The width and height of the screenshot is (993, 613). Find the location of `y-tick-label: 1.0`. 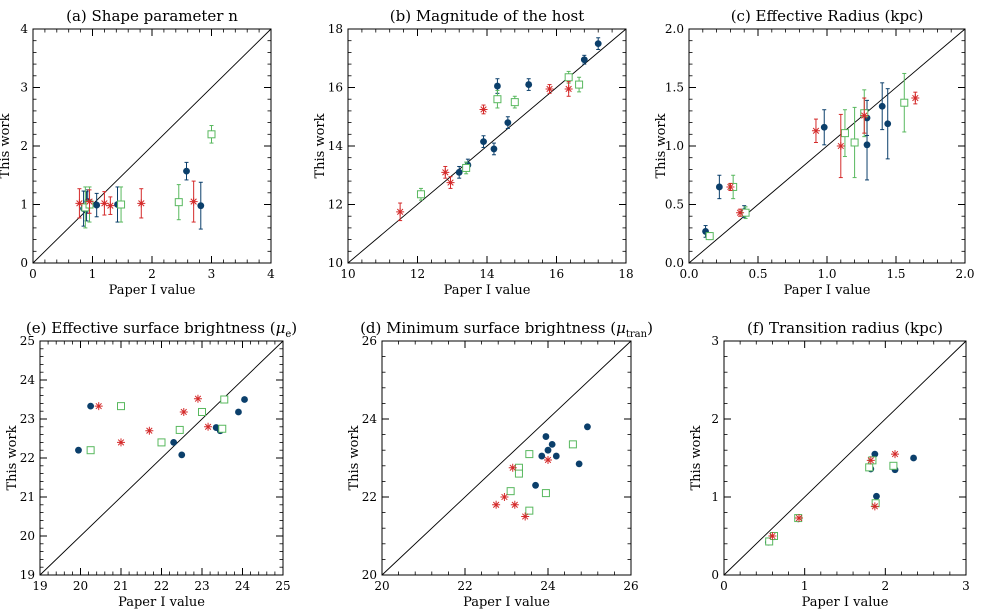

y-tick-label: 1.0 is located at coordinates (674, 146).